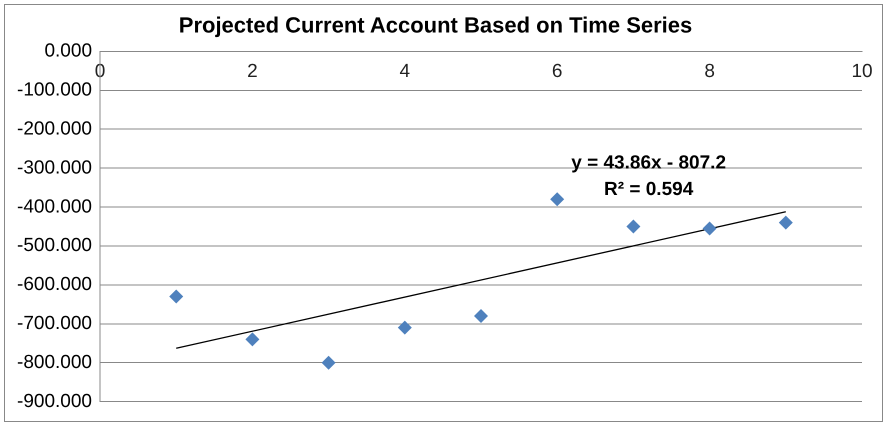 The width and height of the screenshot is (889, 428). I want to click on x-tick-label: 8, so click(709, 71).